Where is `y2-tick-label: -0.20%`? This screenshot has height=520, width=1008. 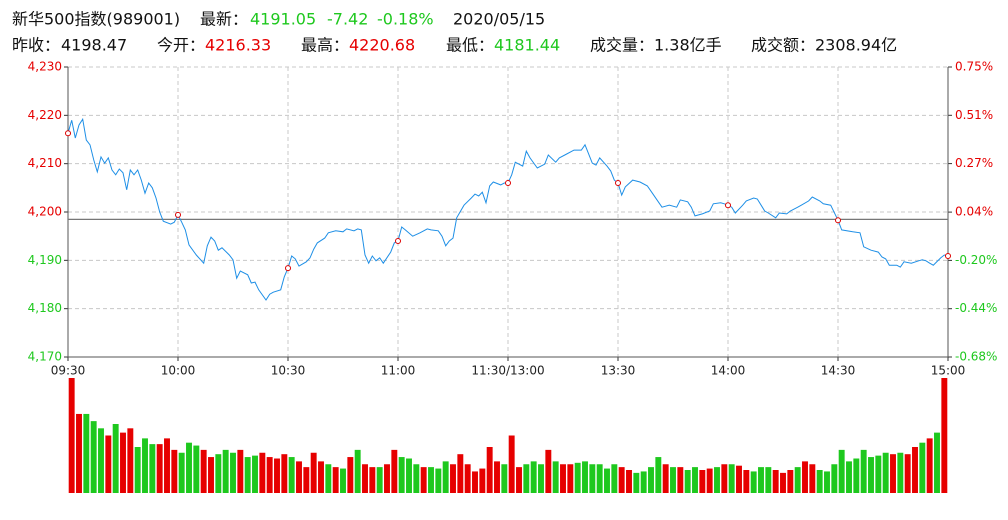 y2-tick-label: -0.20% is located at coordinates (976, 260).